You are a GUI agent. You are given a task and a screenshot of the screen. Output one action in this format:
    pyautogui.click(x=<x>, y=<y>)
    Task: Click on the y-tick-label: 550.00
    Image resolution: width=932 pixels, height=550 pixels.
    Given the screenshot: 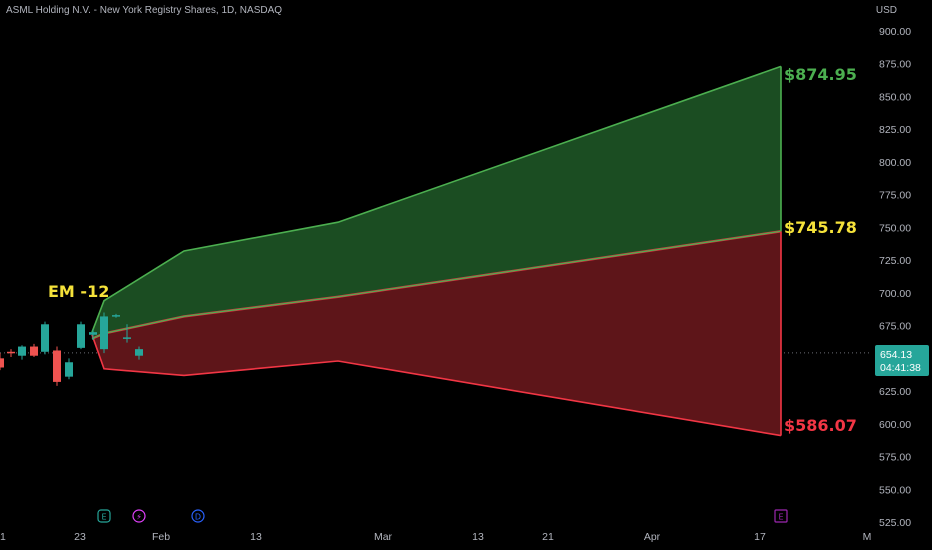 What is the action you would take?
    pyautogui.click(x=895, y=490)
    